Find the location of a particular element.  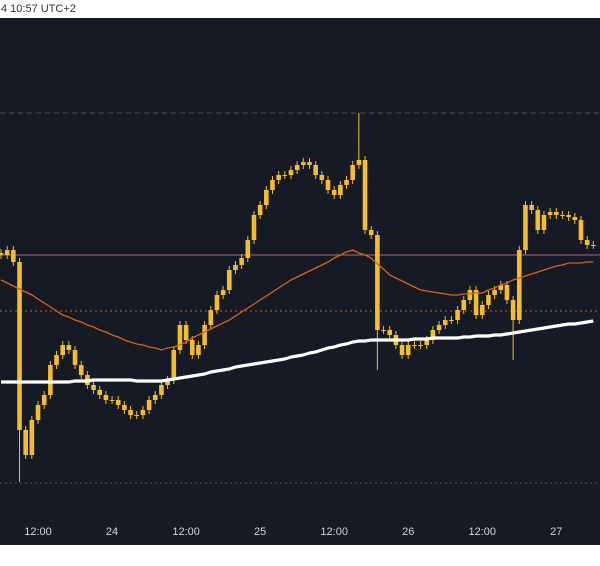

x-tick-label: 27 is located at coordinates (556, 532).